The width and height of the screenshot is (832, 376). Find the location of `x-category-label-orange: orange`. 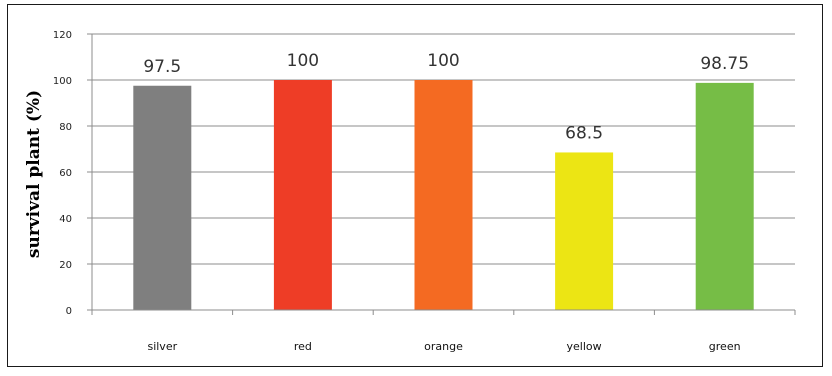

x-category-label-orange: orange is located at coordinates (443, 346).